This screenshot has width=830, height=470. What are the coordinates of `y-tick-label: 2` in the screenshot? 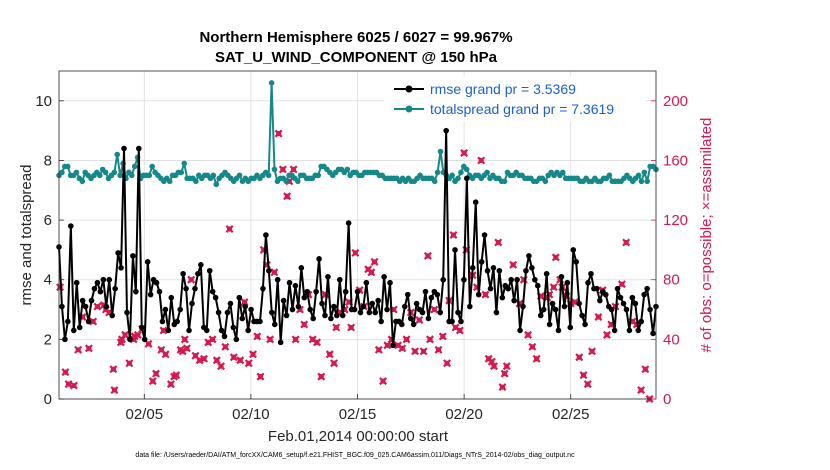 It's located at (48, 339).